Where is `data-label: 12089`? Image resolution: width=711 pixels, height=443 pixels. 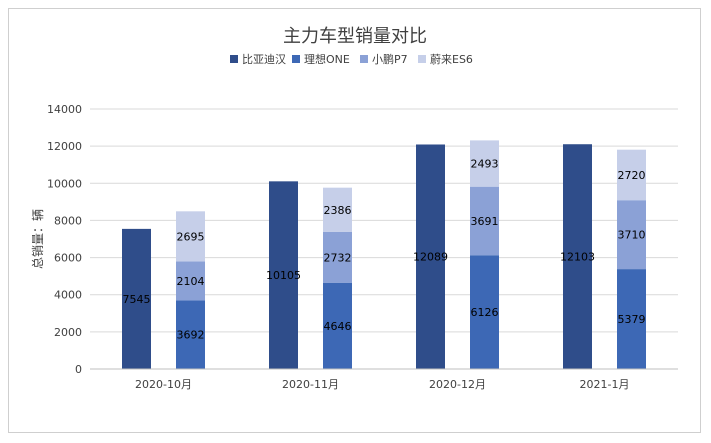 data-label: 12089 is located at coordinates (430, 257).